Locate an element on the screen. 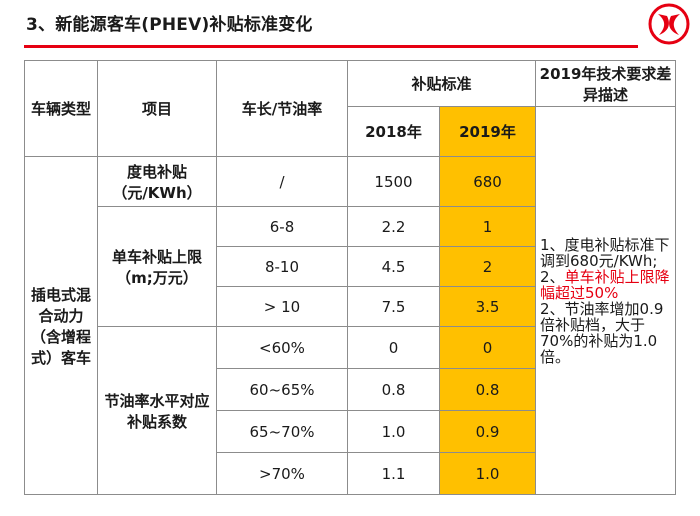 This screenshot has width=700, height=516. value-2019: 1 is located at coordinates (487, 226).